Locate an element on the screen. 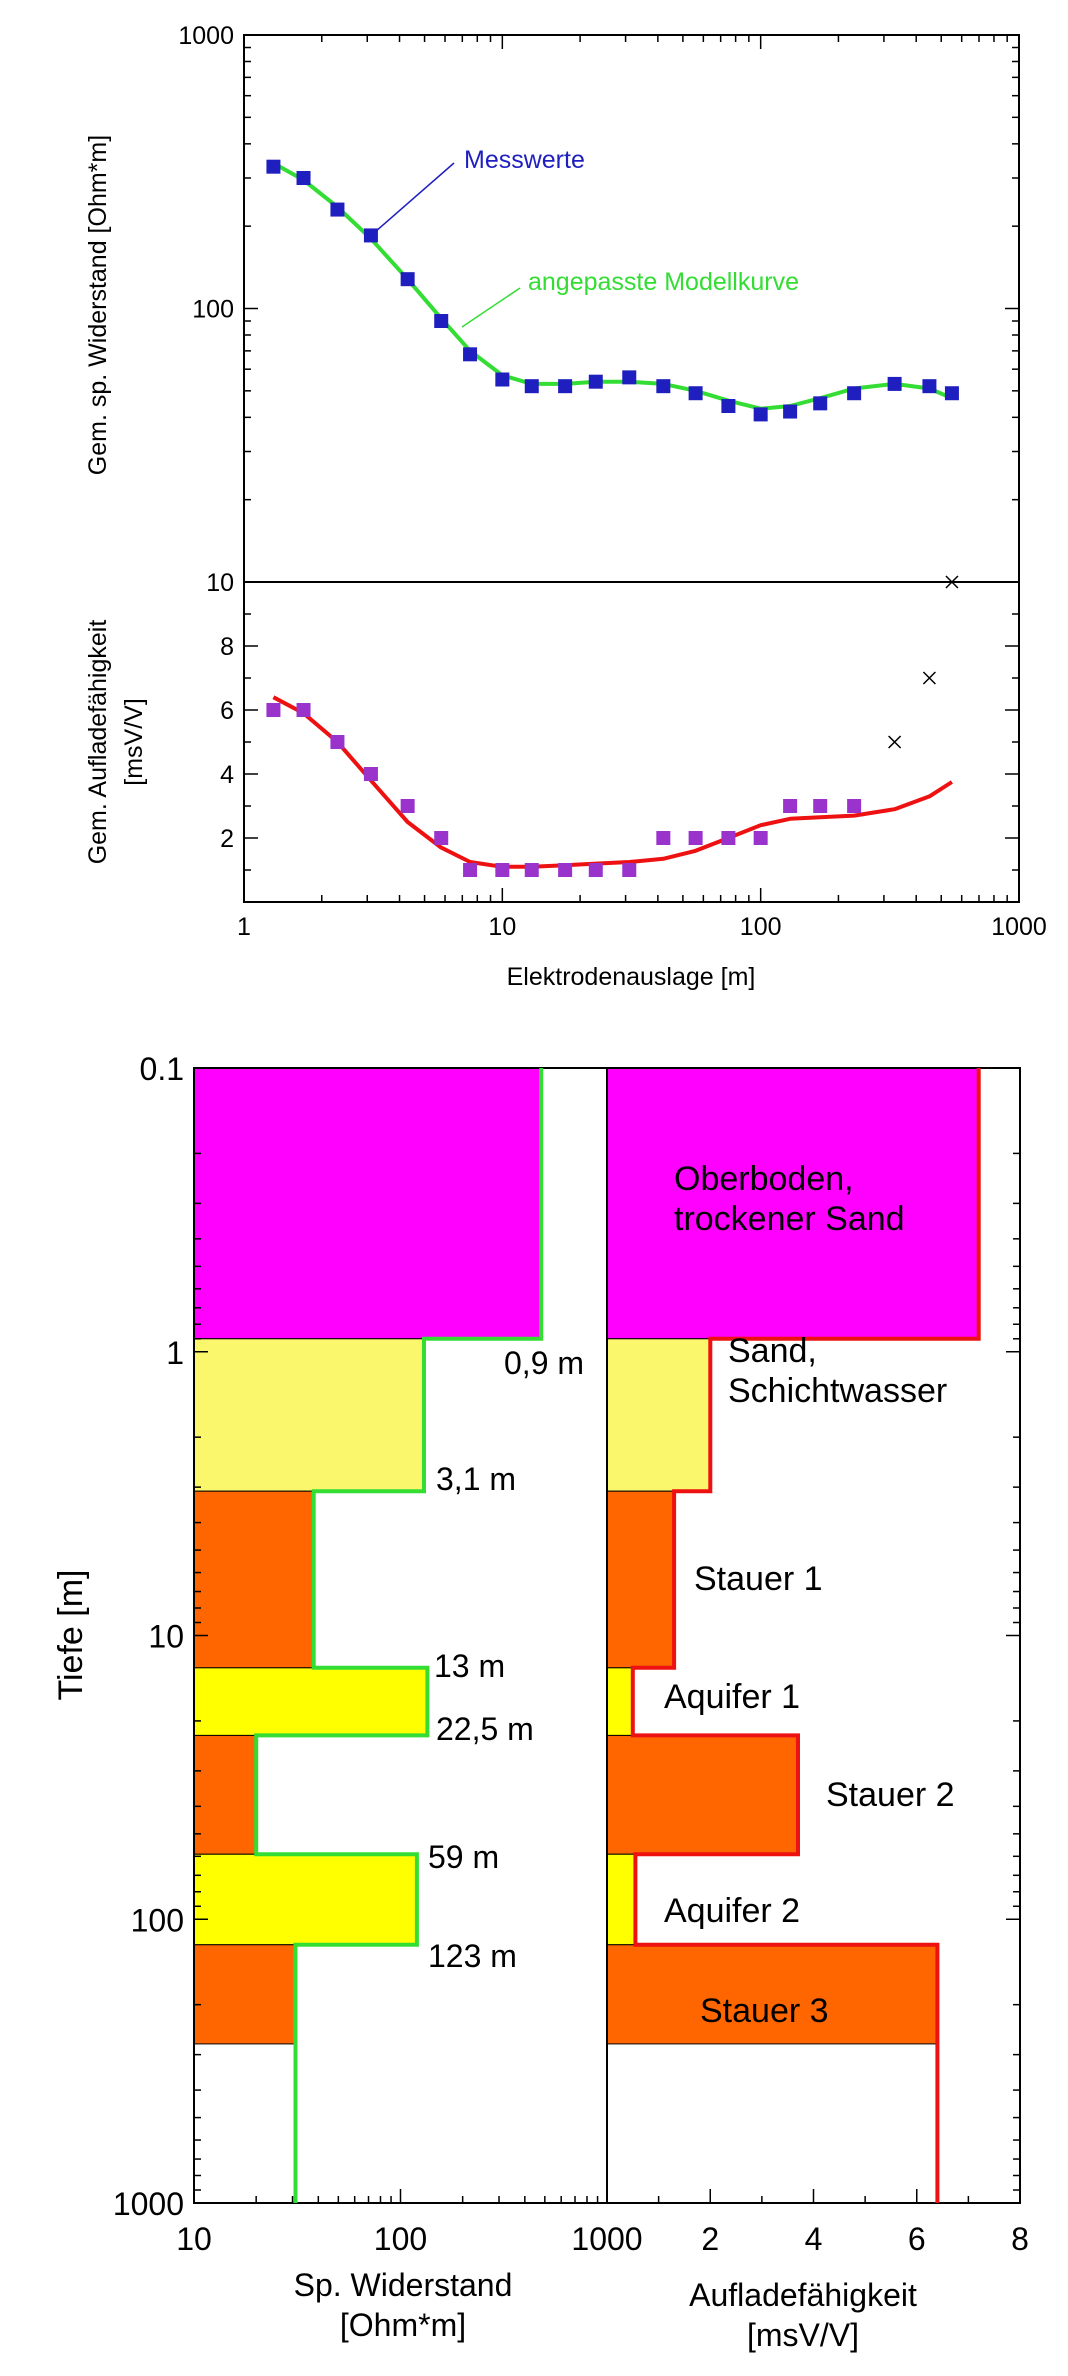 Image resolution: width=1068 pixels, height=2376 pixels. resistivity-y-tick-label: 10 is located at coordinates (220, 583).